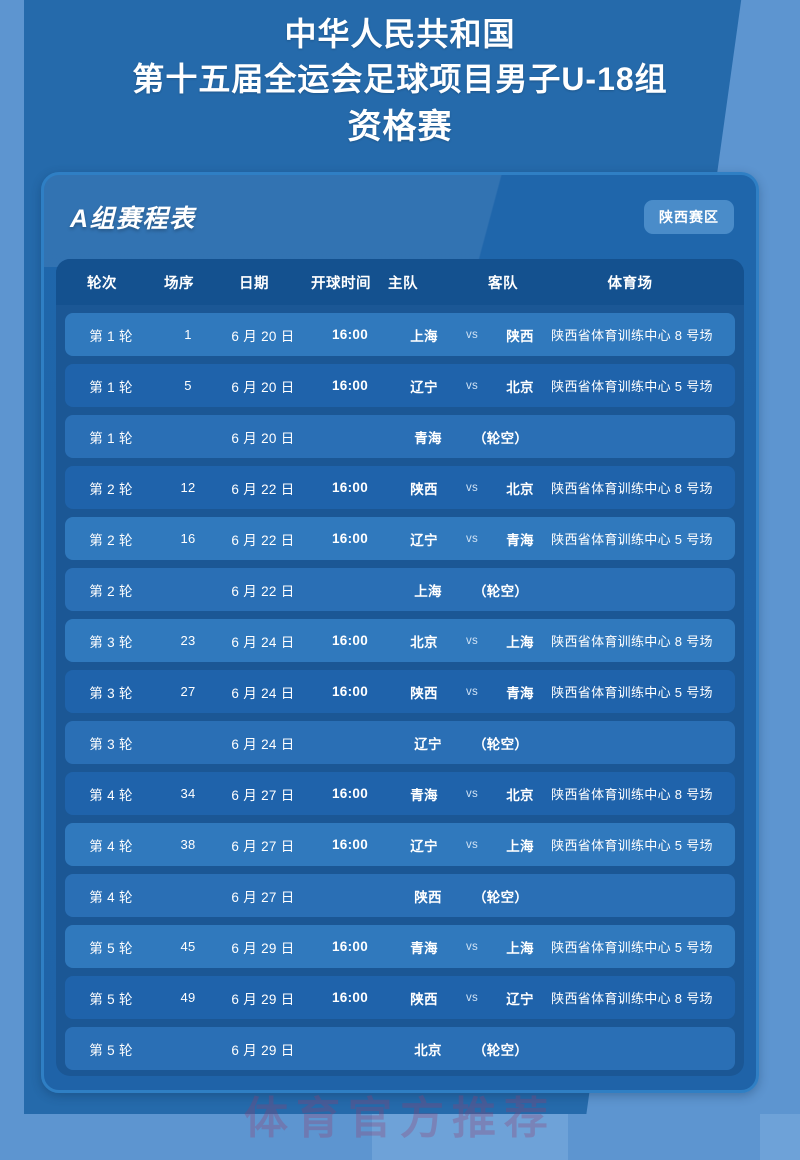 The image size is (800, 1160). What do you see at coordinates (400, 896) in the screenshot?
I see `table-row: 第 4 轮 6 月 27 日 陕西 （轮空）` at bounding box center [400, 896].